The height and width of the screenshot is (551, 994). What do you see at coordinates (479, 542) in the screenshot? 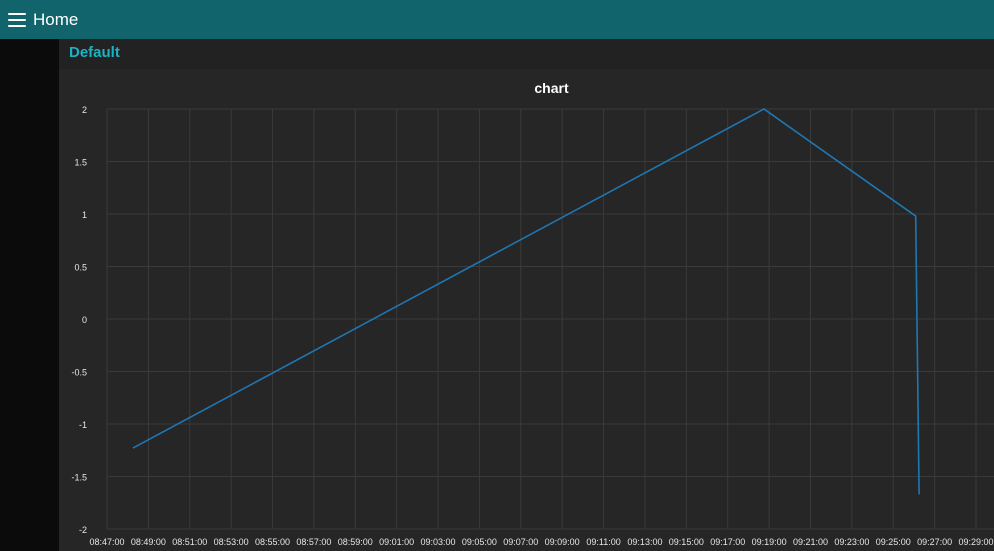
I see `x-tick-label: 09:05:00` at bounding box center [479, 542].